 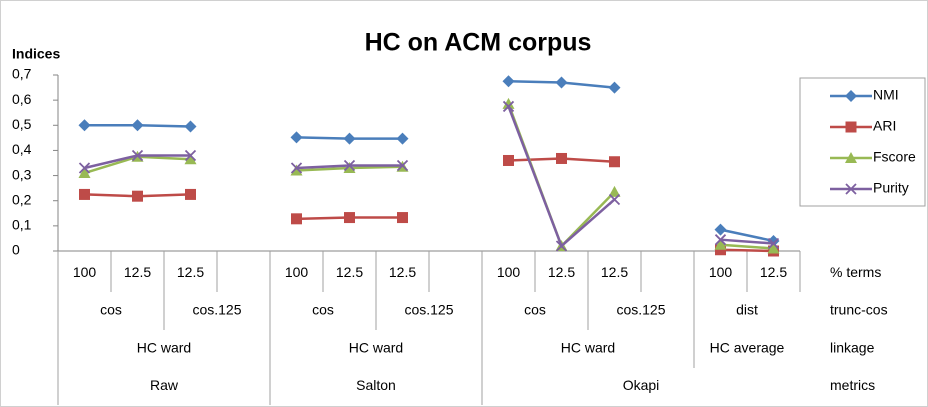 What do you see at coordinates (747, 310) in the screenshot?
I see `group-label: dist` at bounding box center [747, 310].